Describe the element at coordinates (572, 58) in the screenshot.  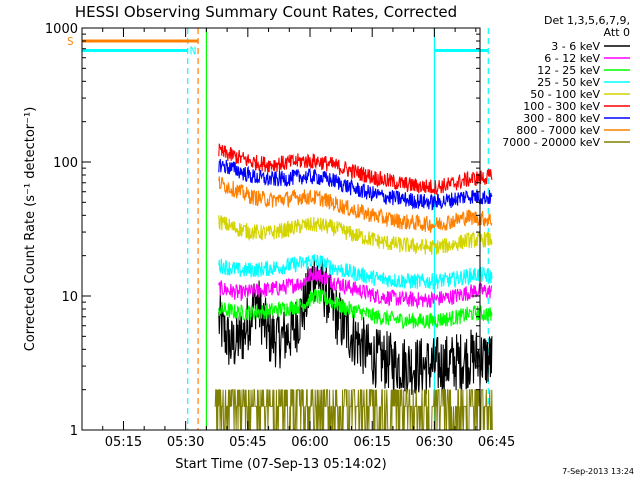
I see `legend-entry-label: 6 - 12 keV` at that location.